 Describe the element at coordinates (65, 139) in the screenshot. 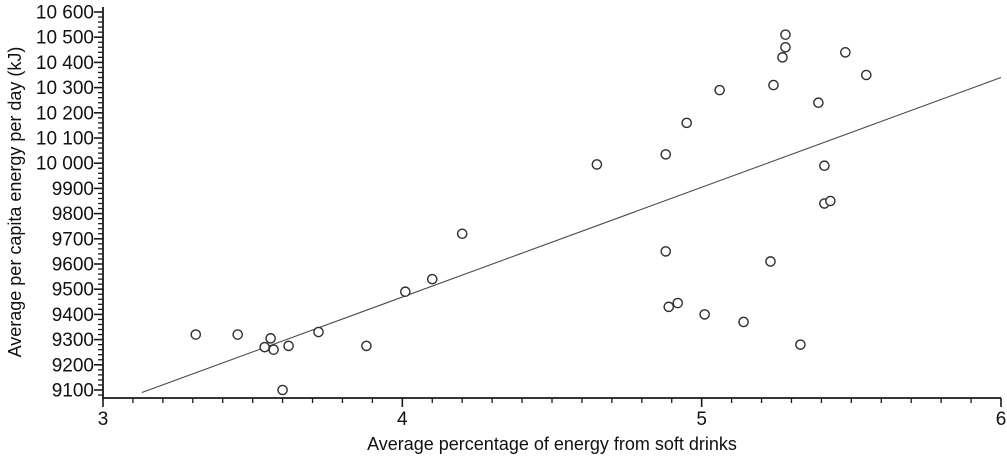

I see `y-tick-label: 10 100` at that location.